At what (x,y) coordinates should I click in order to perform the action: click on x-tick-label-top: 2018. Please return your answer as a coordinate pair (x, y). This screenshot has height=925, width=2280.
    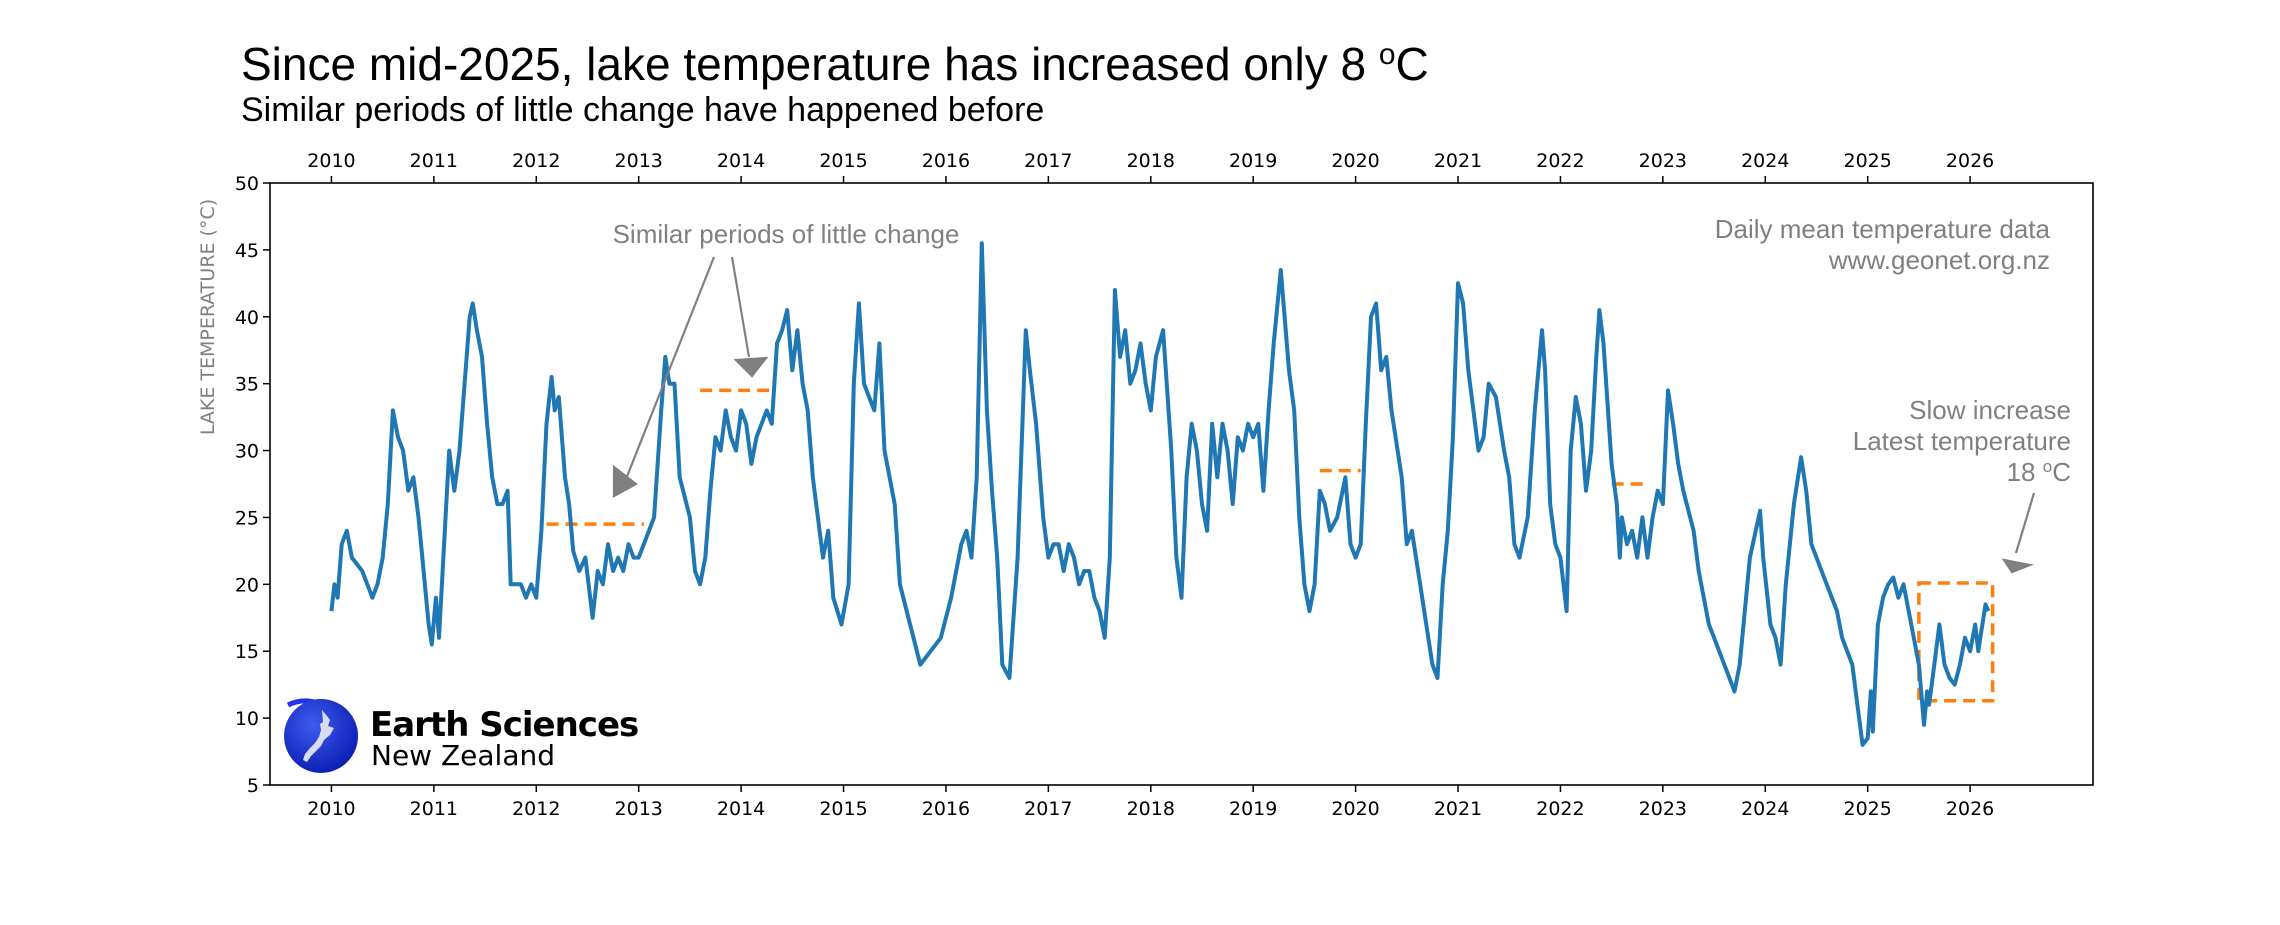
    Looking at the image, I should click on (1151, 161).